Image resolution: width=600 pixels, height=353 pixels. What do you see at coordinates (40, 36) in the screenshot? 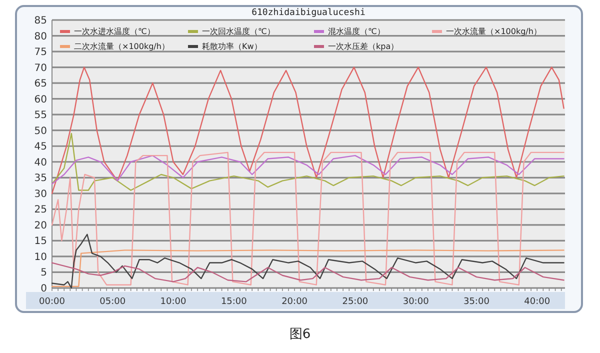
I see `y-tick-label: 80` at bounding box center [40, 36].